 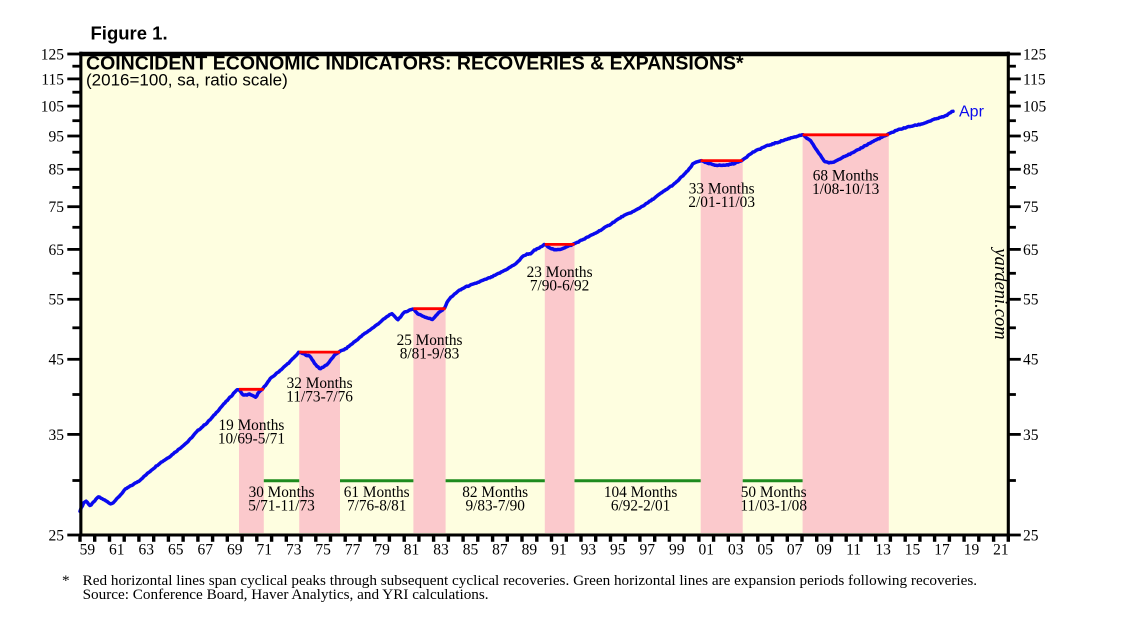 I want to click on svg-text: 91, so click(x=559, y=549).